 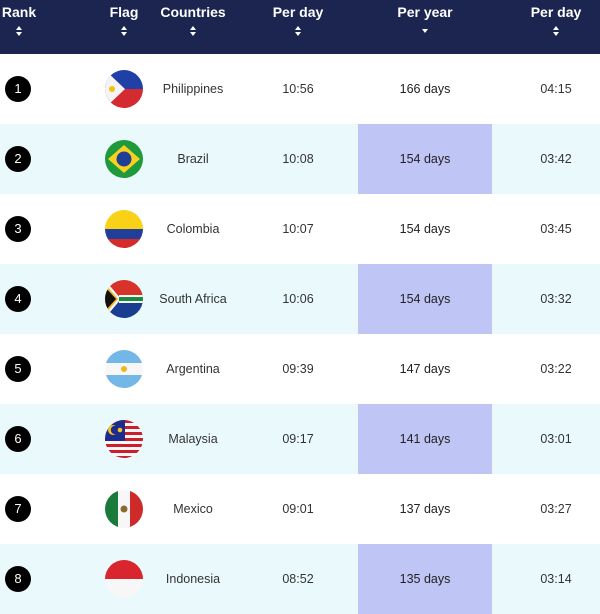 I want to click on countries-column-header: Countries, so click(x=193, y=27).